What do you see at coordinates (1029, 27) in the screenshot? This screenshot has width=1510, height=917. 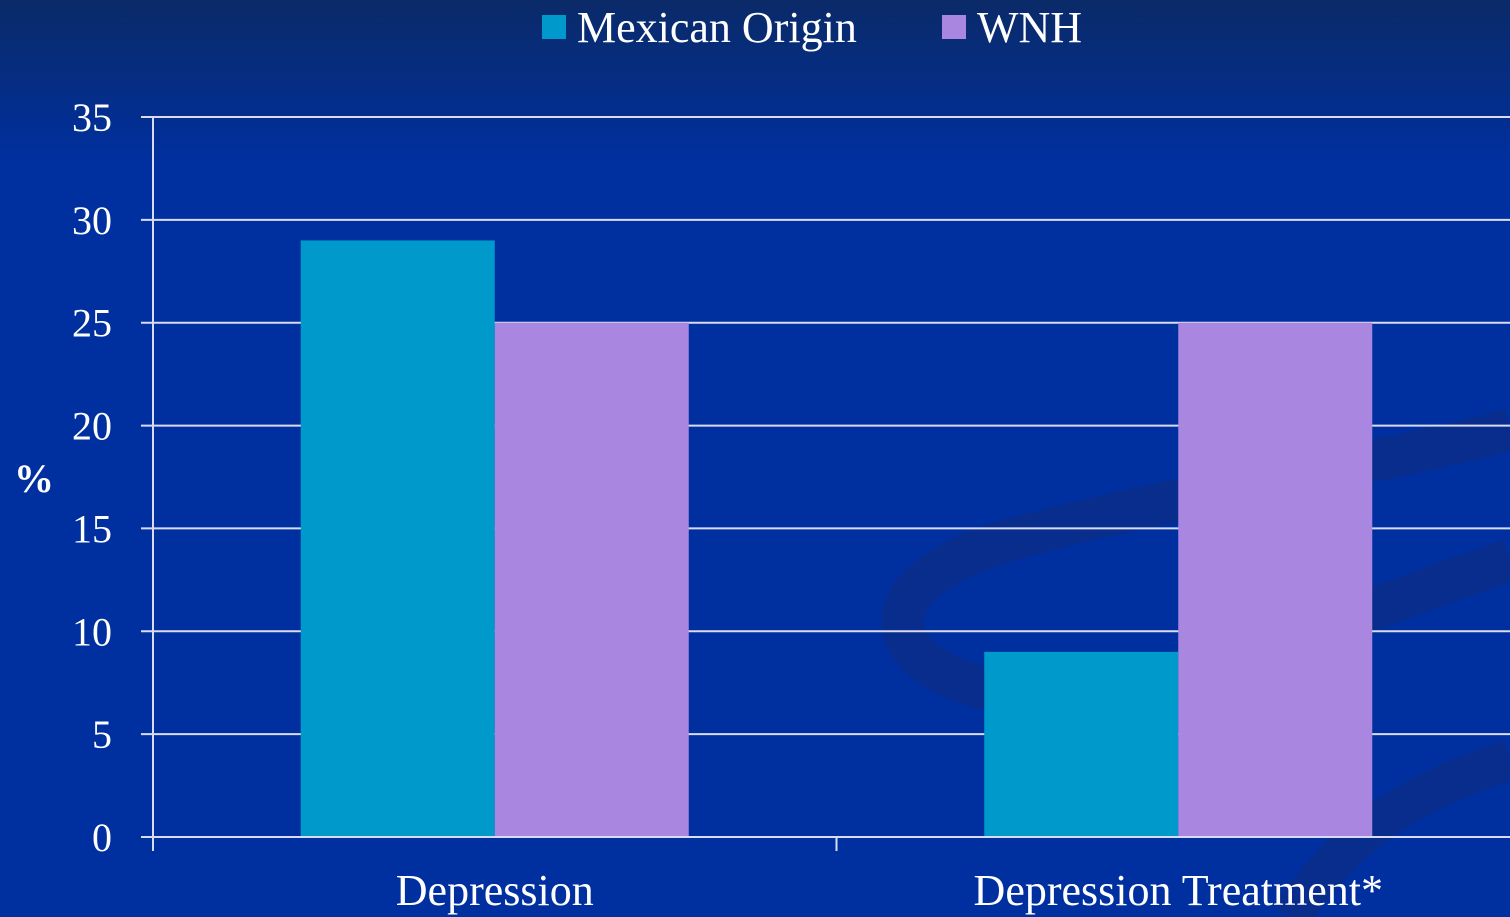 I see `legend-label-wnh: WNH` at bounding box center [1029, 27].